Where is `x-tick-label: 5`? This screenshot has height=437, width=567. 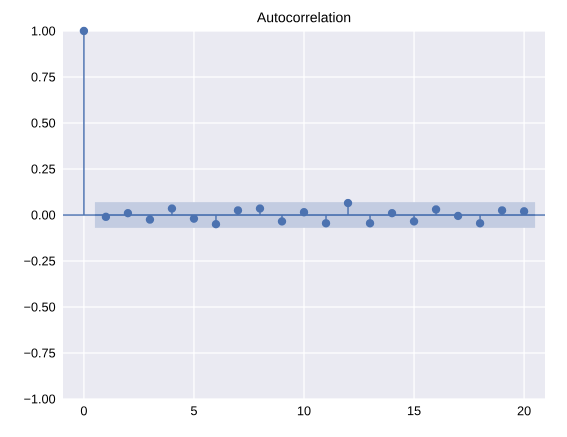 x-tick-label: 5 is located at coordinates (193, 411).